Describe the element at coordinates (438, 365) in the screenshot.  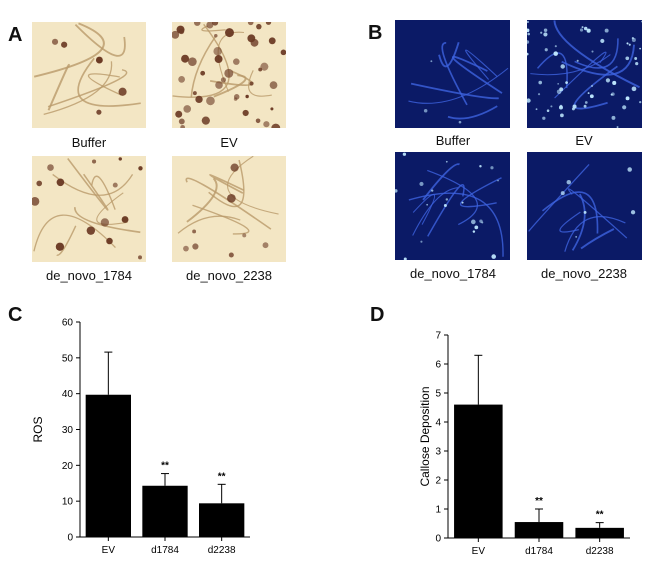
I see `y-tick-label: 6` at that location.